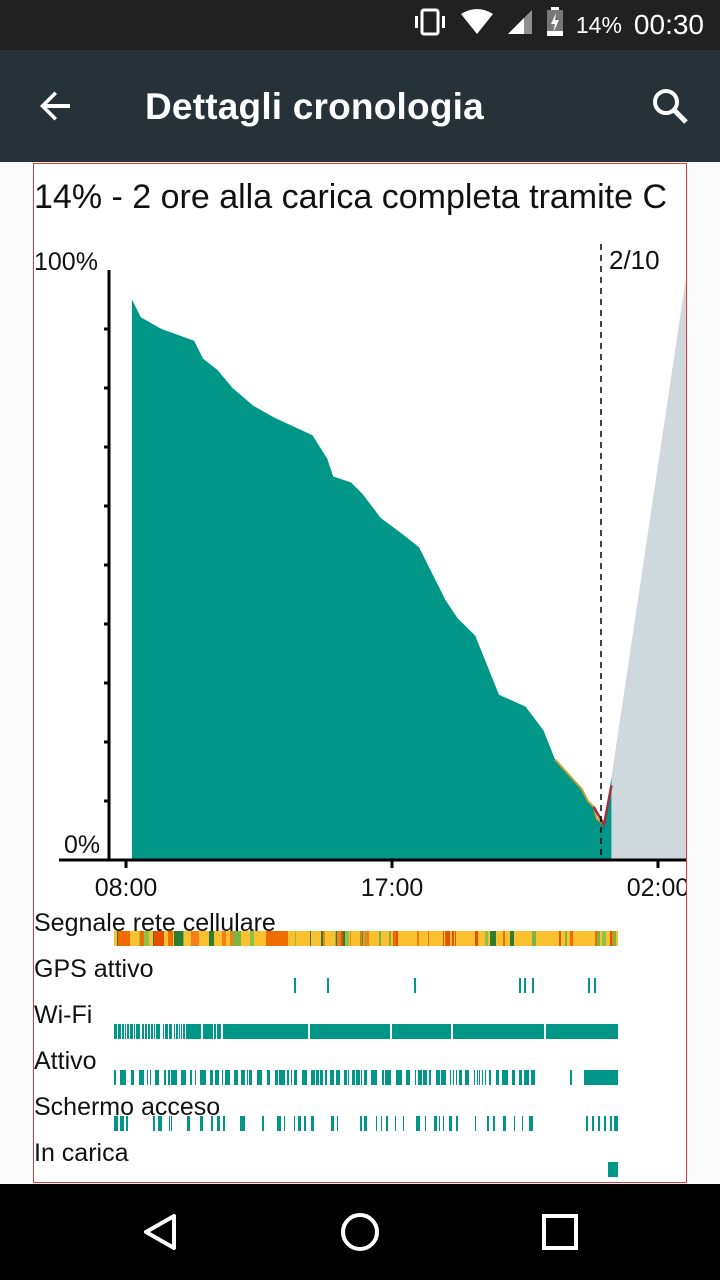  What do you see at coordinates (598, 24) in the screenshot?
I see `battery-percent: 14%` at bounding box center [598, 24].